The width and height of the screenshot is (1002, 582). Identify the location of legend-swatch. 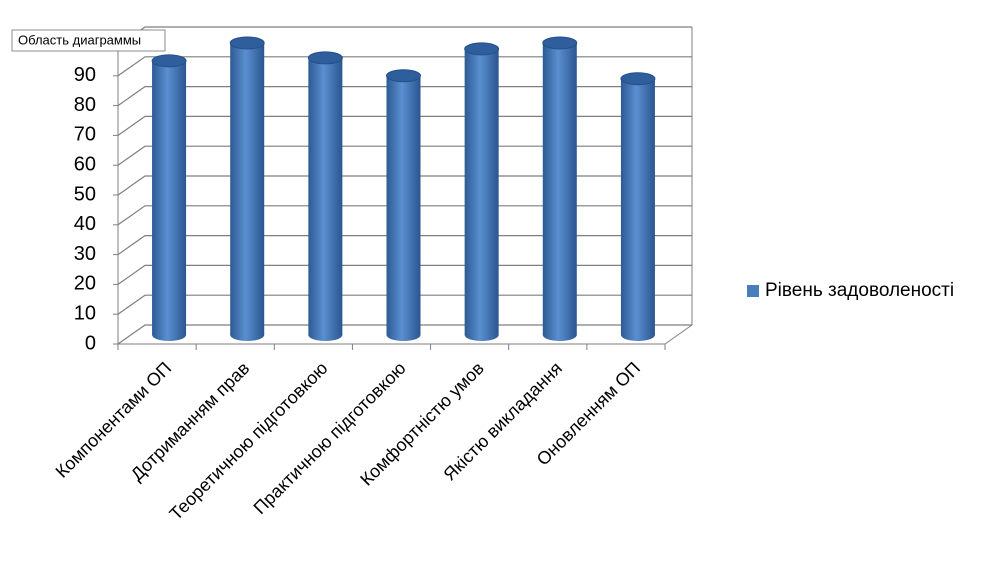
(753, 291).